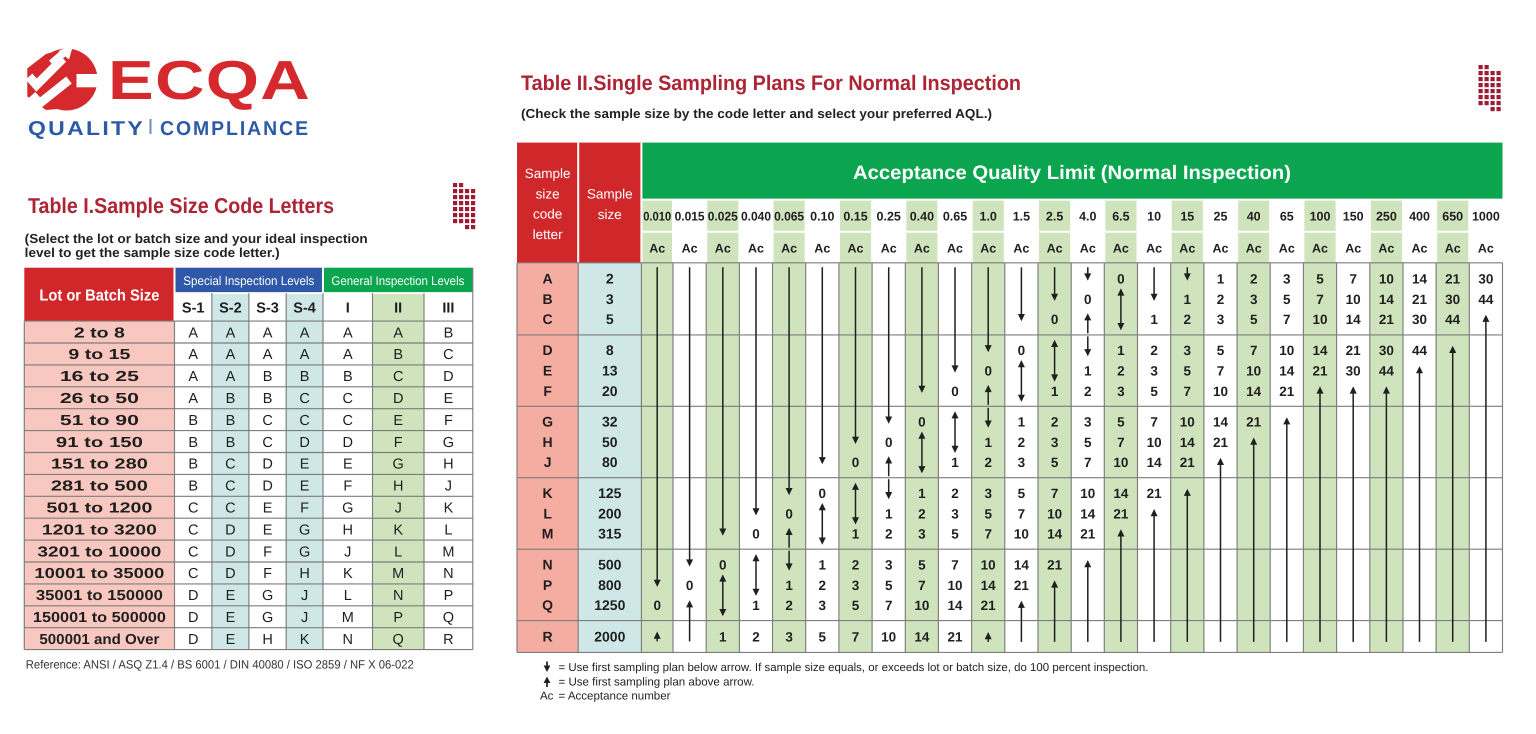 This screenshot has height=734, width=1536. What do you see at coordinates (99, 465) in the screenshot?
I see `svg-text: 151 to 280` at bounding box center [99, 465].